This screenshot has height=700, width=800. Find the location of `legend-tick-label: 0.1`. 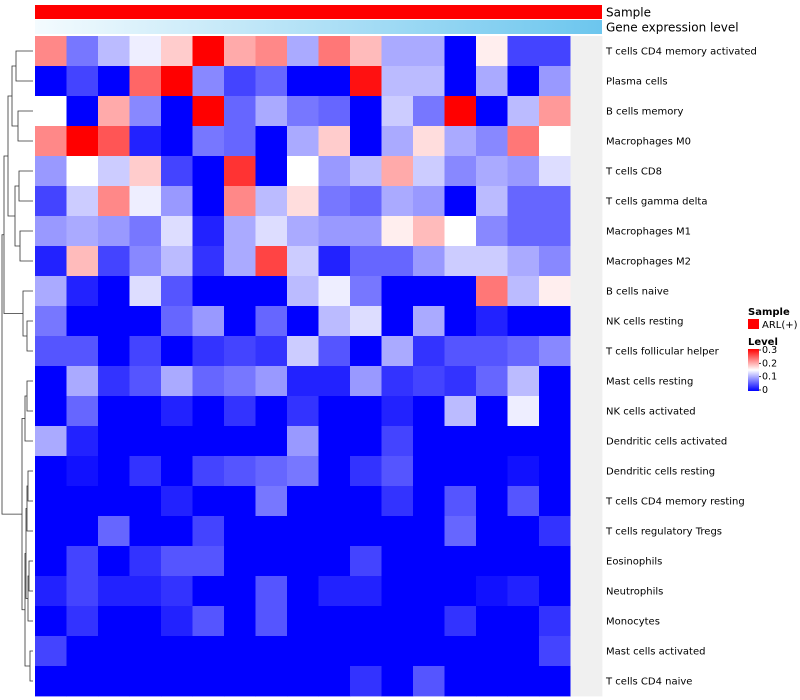

legend-tick-label: 0.1 is located at coordinates (769, 377).